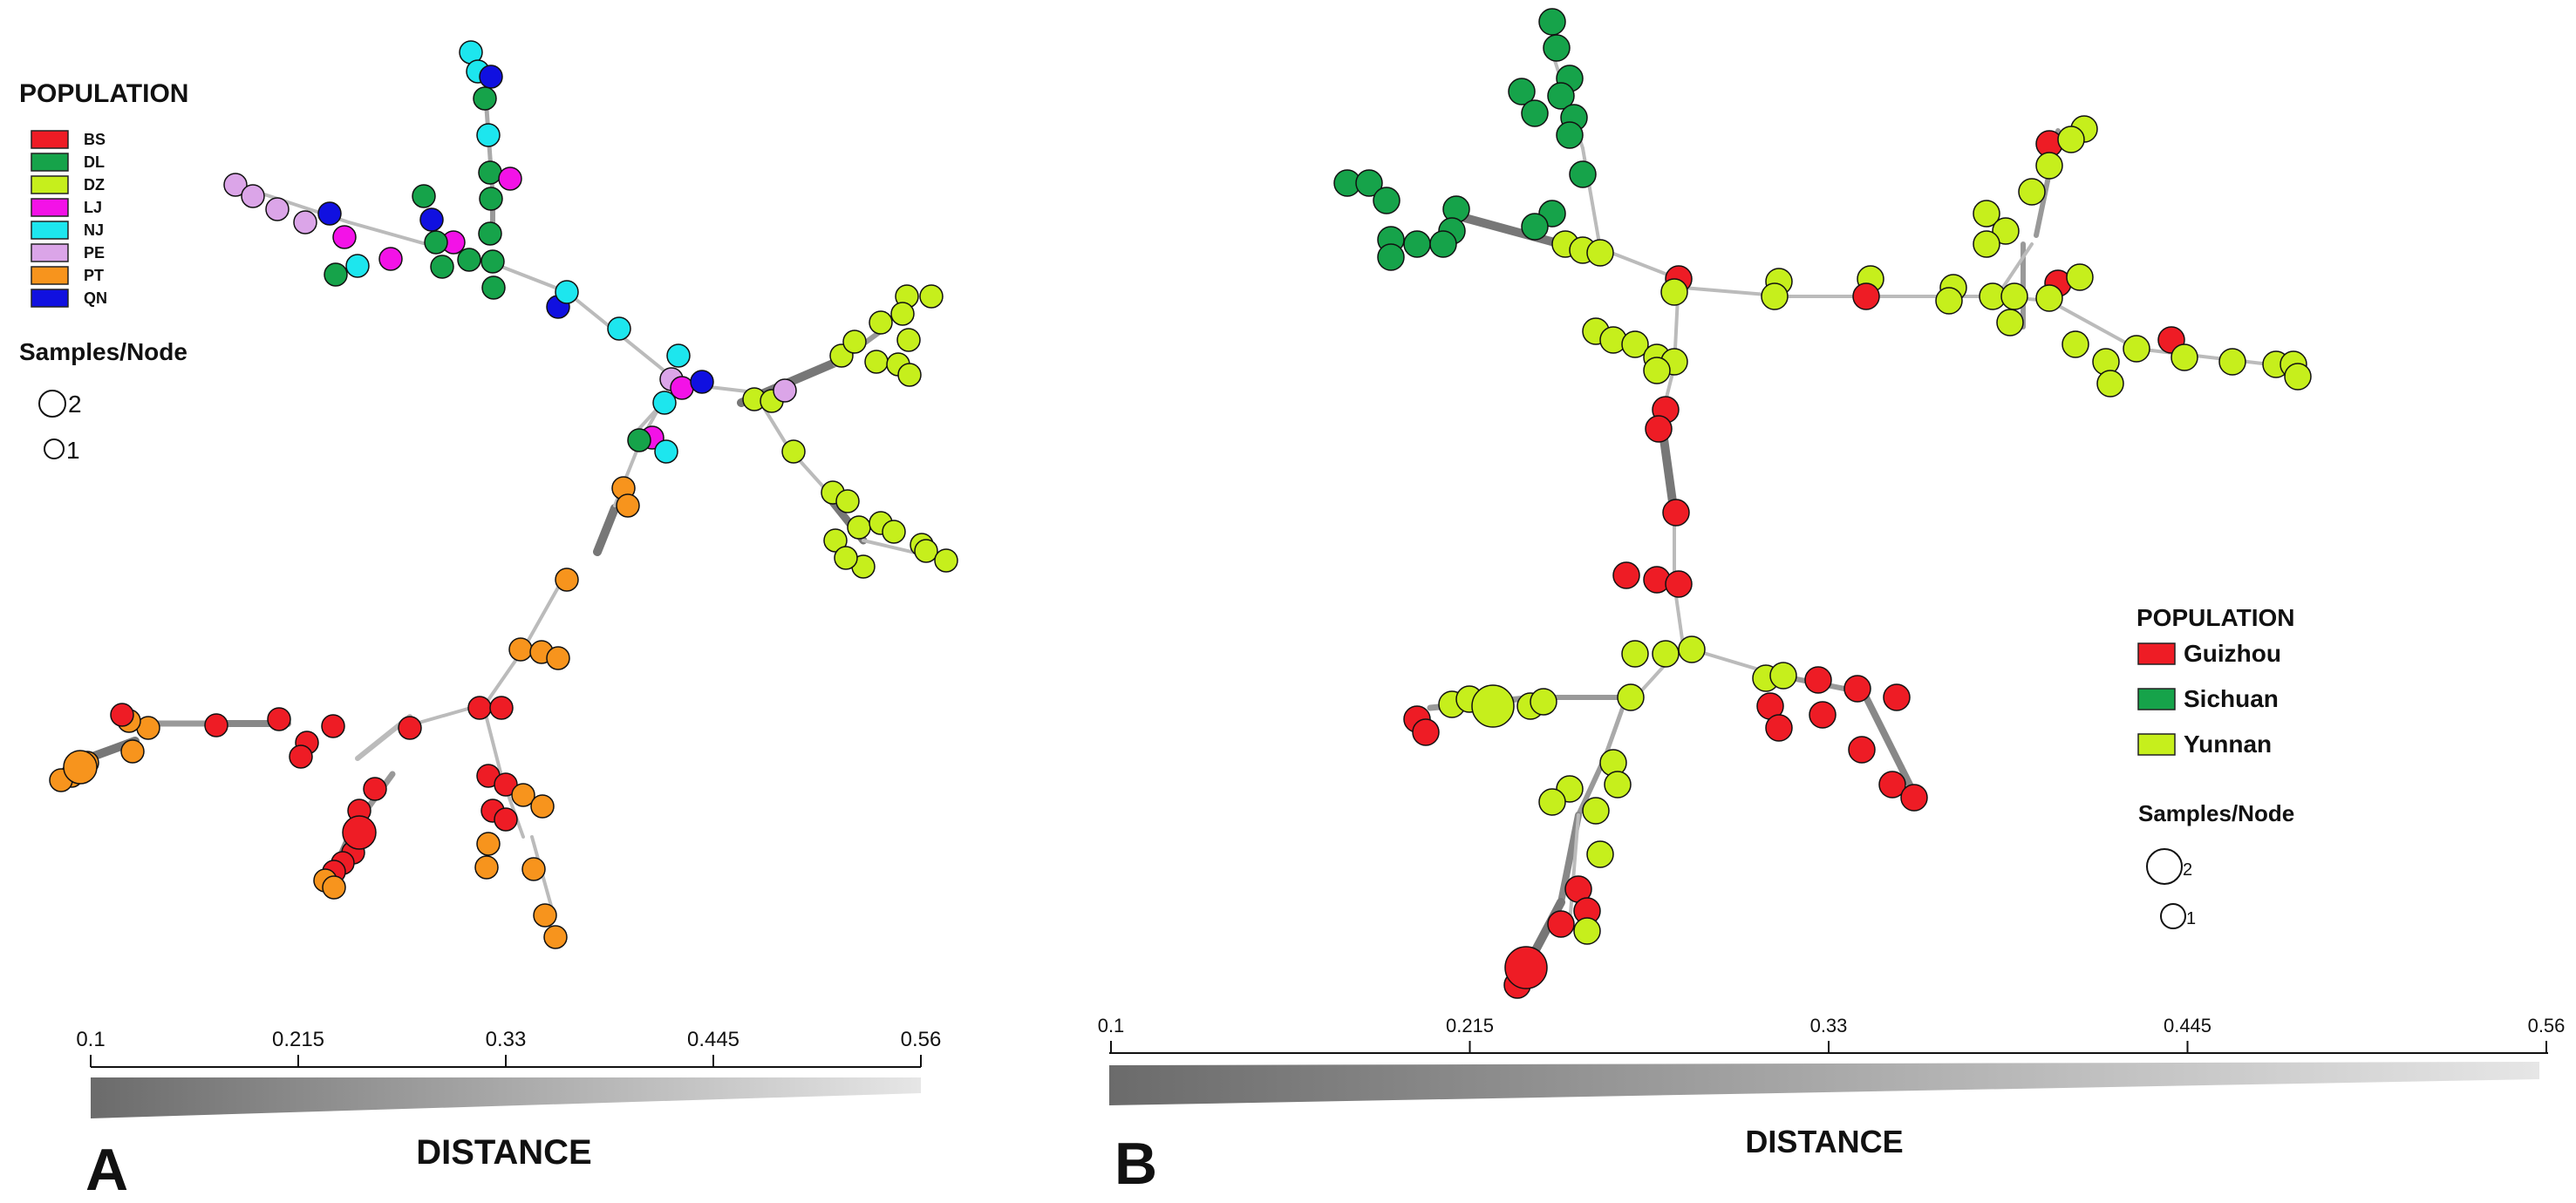  Describe the element at coordinates (2157, 699) in the screenshot. I see `legend-b-swatch-sichuan` at that location.